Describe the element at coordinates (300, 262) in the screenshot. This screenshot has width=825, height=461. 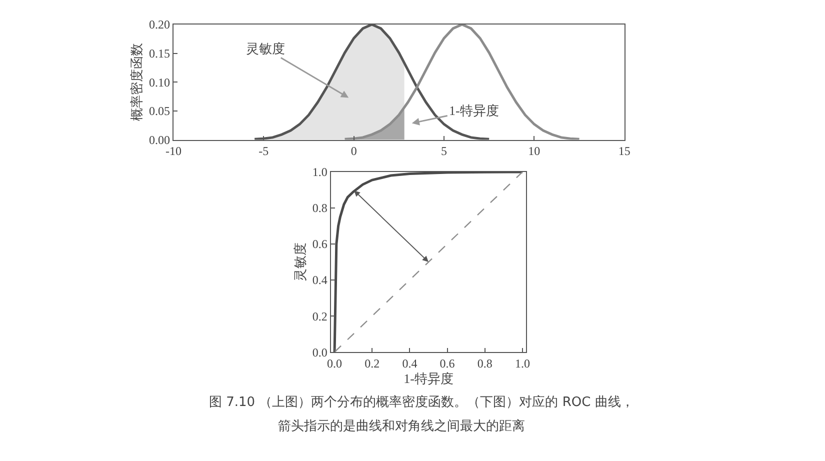
I see `y-axis-title: 灵敏度` at that location.